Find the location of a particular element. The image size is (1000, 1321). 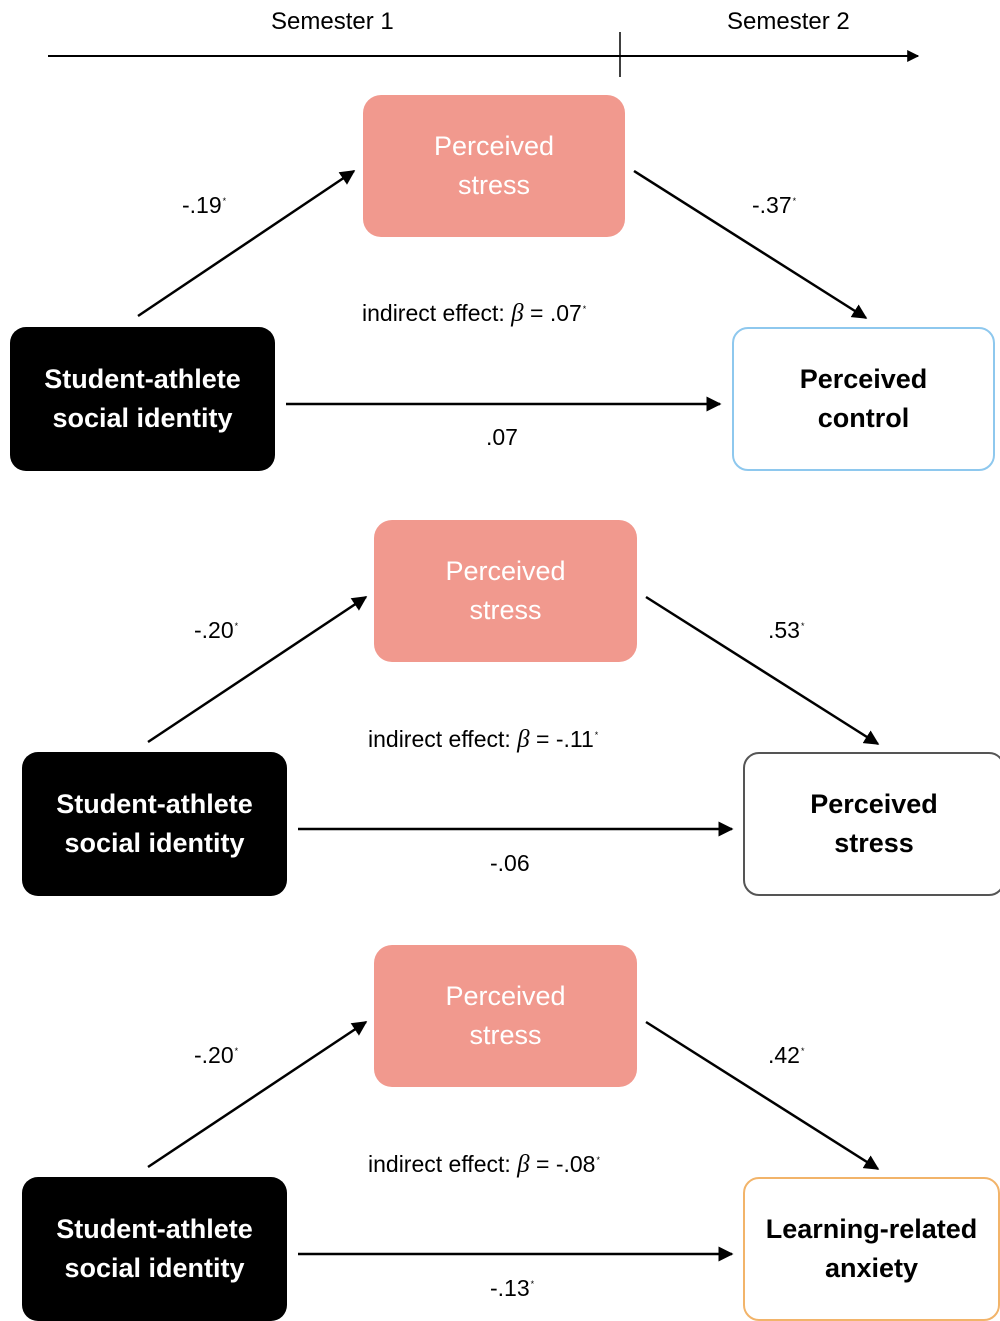

predictor-box-1: Student-athlete social identity is located at coordinates (142, 399).